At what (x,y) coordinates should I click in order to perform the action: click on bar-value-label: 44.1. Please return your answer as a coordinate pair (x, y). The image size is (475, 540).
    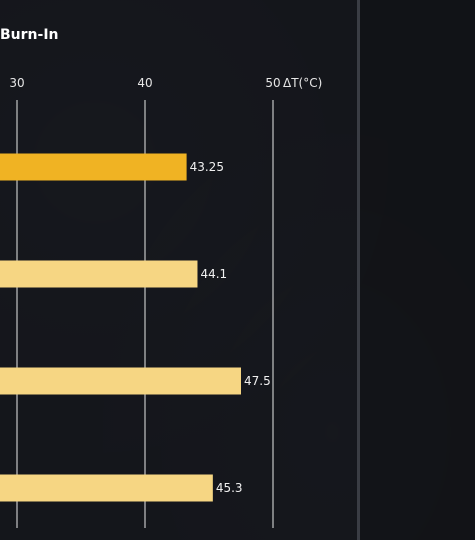
    Looking at the image, I should click on (213, 274).